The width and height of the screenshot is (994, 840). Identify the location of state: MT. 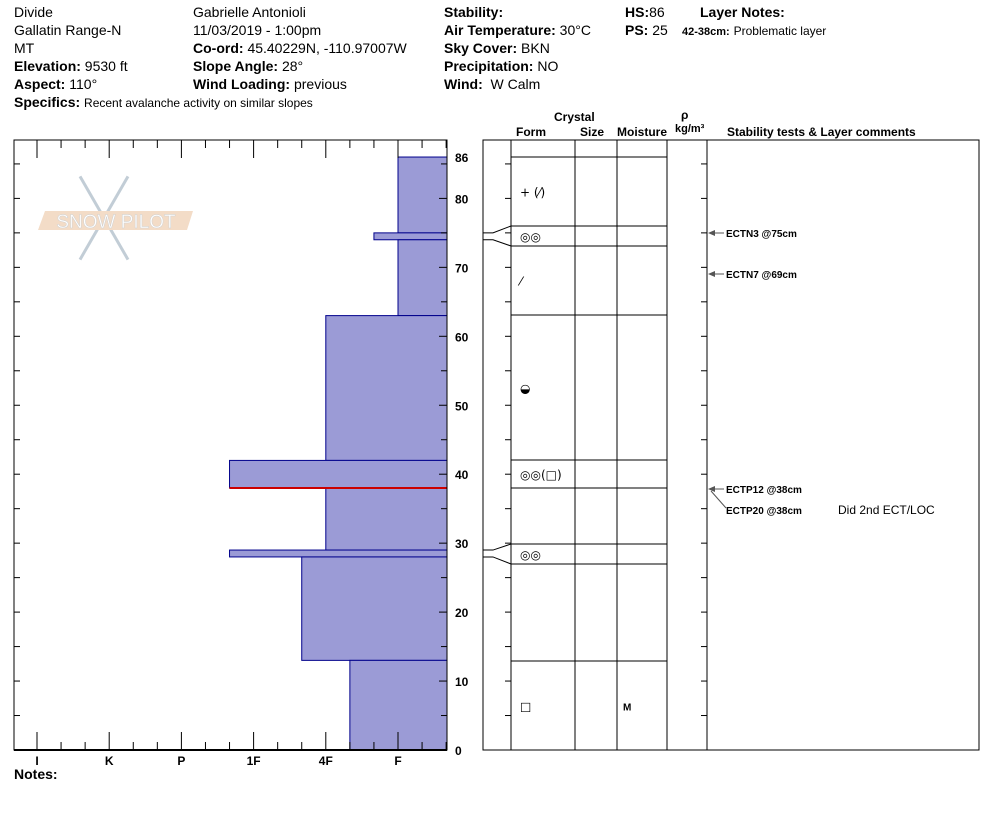
(24, 48).